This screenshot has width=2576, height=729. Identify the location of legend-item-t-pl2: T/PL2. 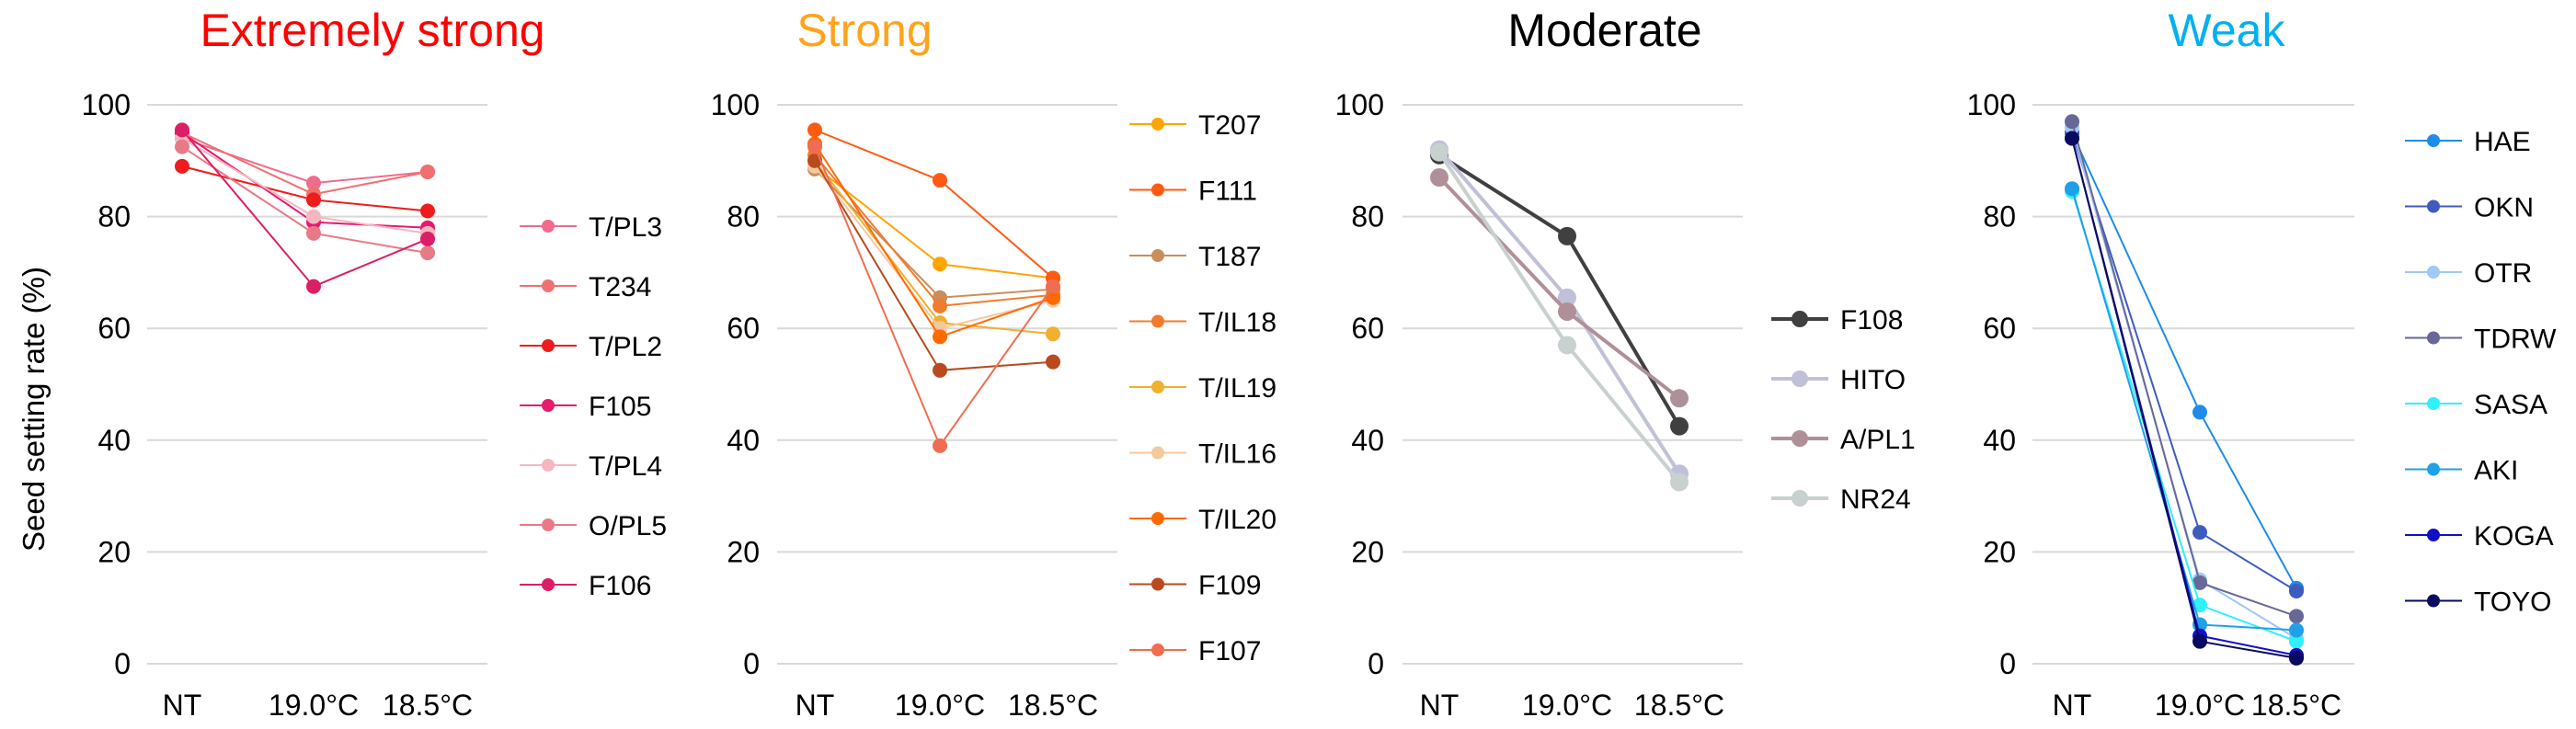
(591, 347).